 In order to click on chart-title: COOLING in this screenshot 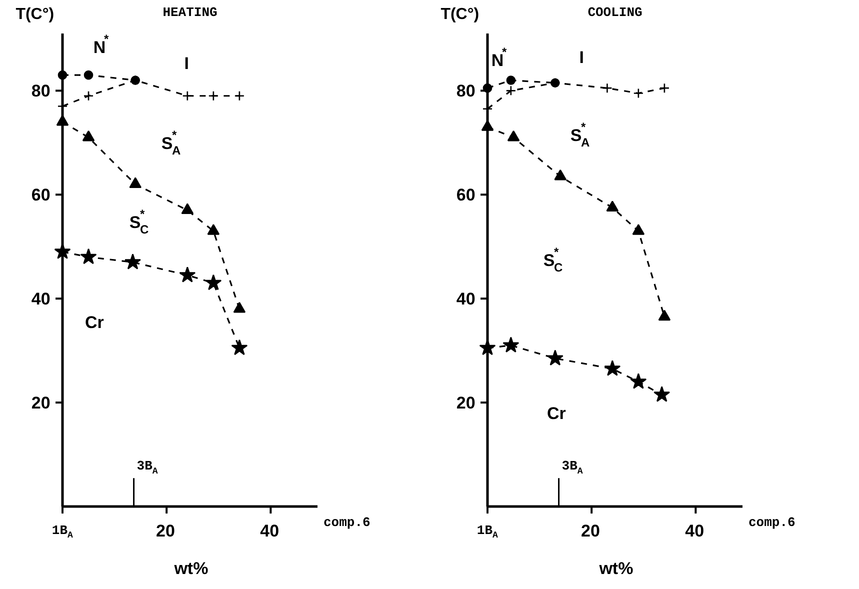, I will do `click(615, 12)`.